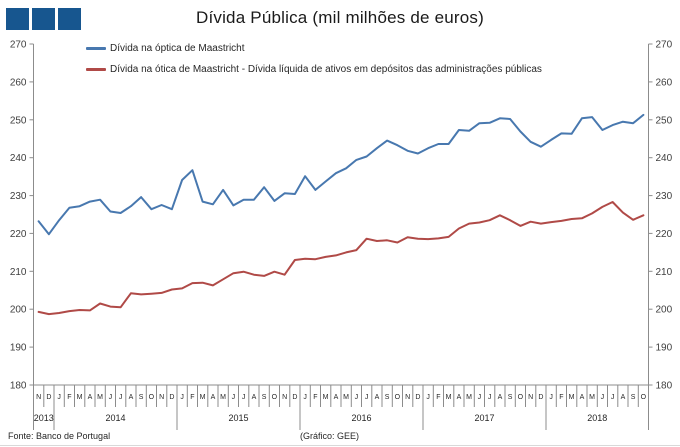 This screenshot has width=680, height=447. What do you see at coordinates (314, 48) in the screenshot?
I see `legend-item-maastricht: Dívida na óptica de Maastricht` at bounding box center [314, 48].